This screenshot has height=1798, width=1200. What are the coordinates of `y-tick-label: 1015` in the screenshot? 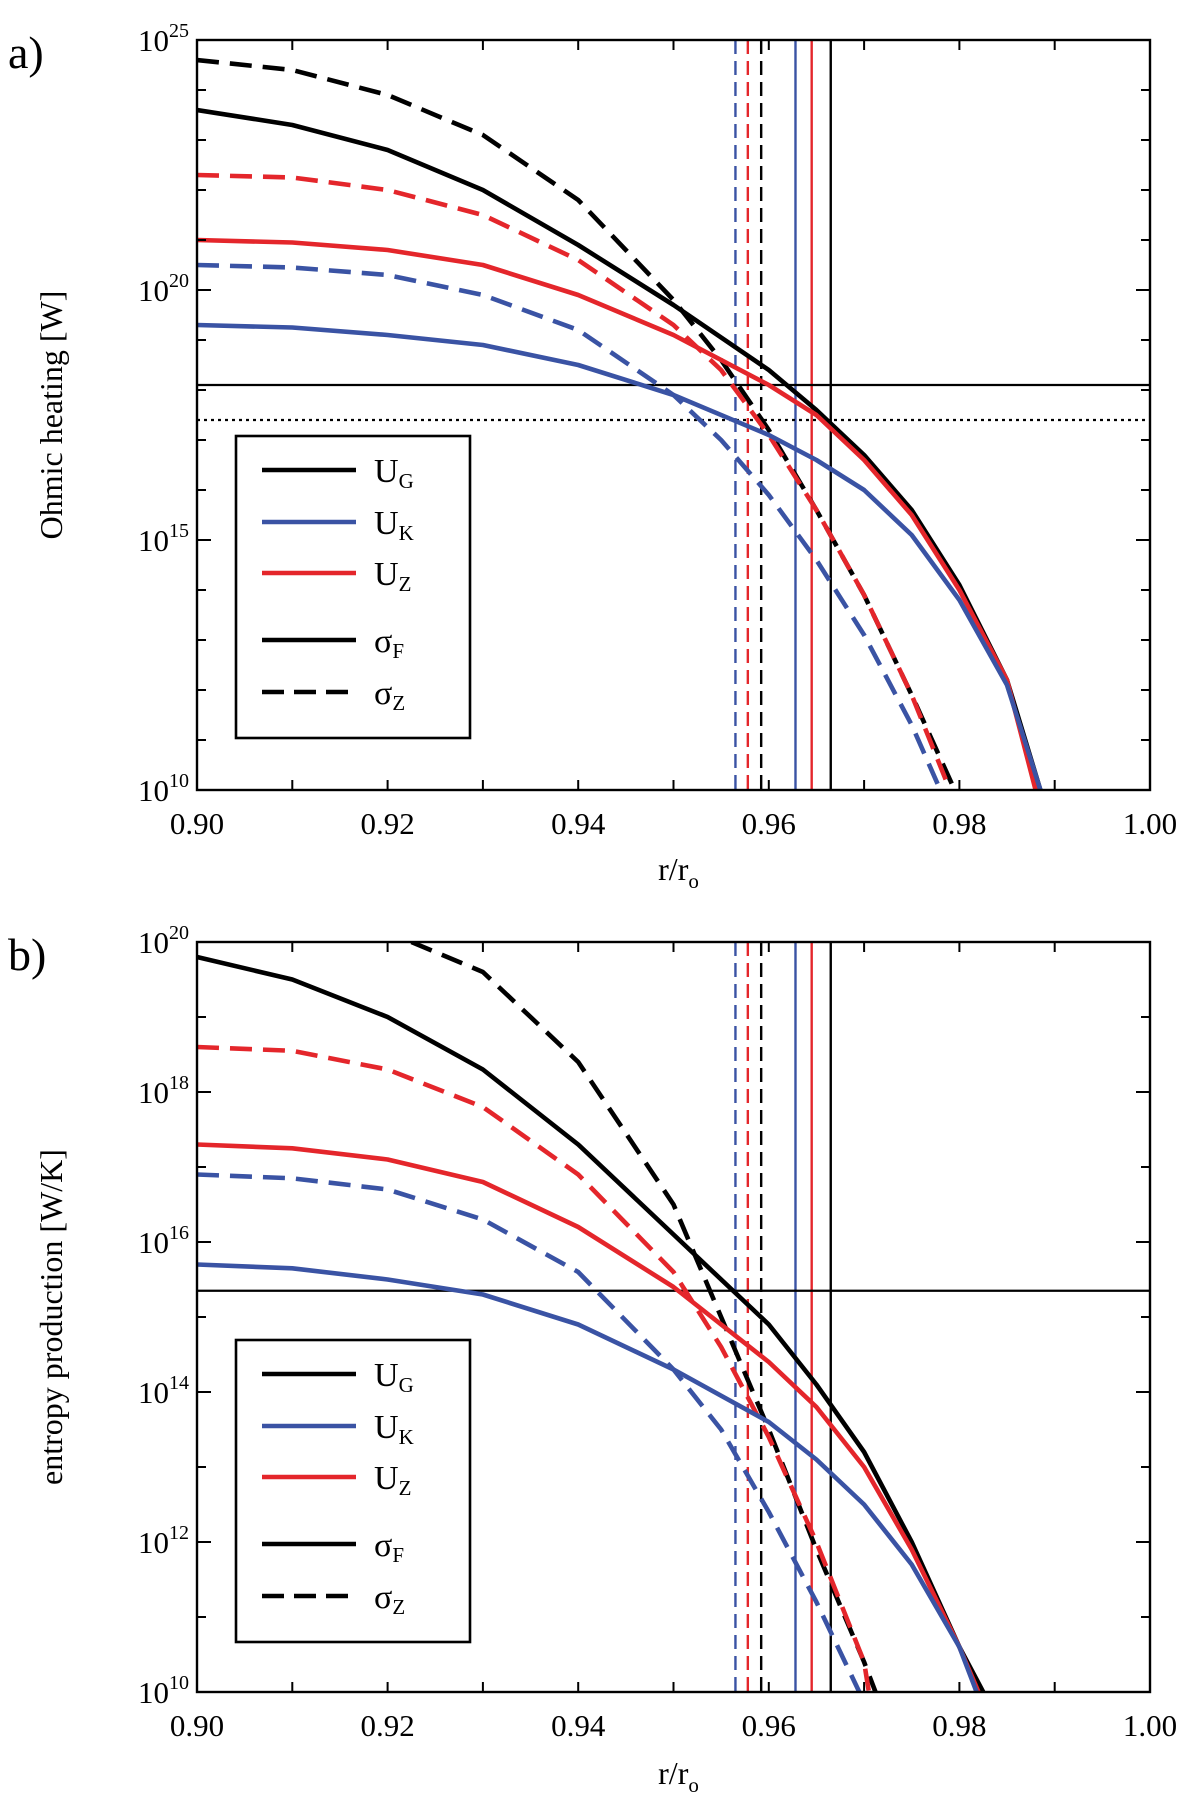 It's located at (163, 539).